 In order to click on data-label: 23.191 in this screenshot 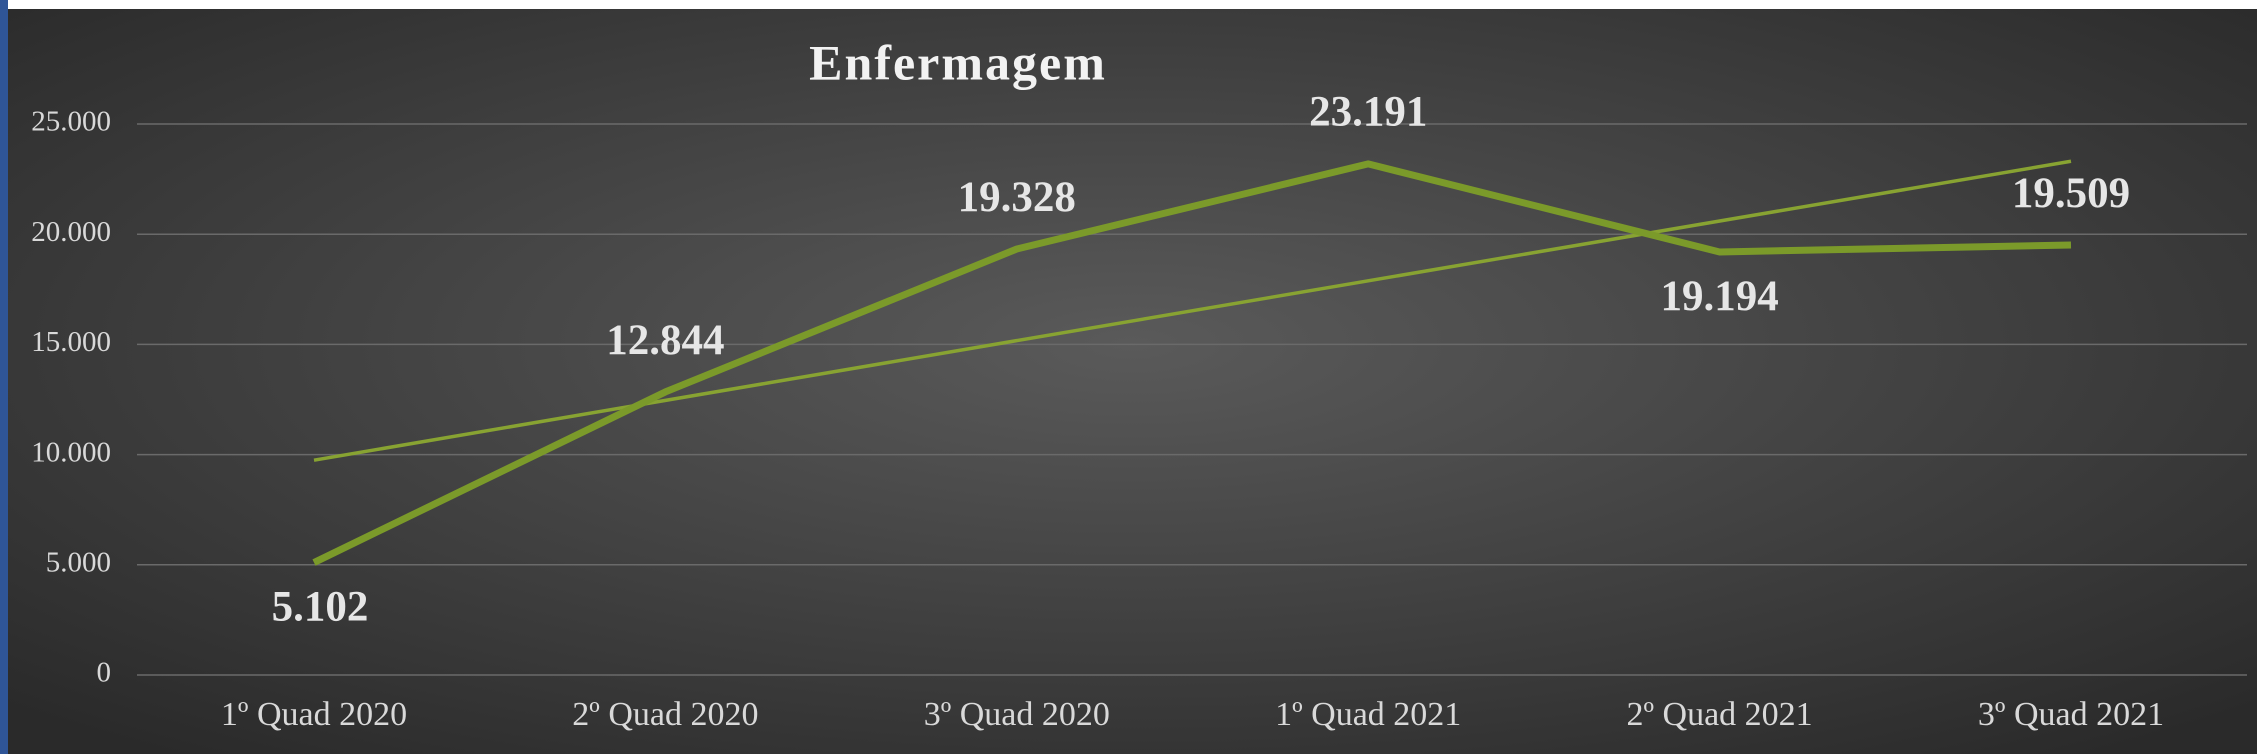, I will do `click(1368, 112)`.